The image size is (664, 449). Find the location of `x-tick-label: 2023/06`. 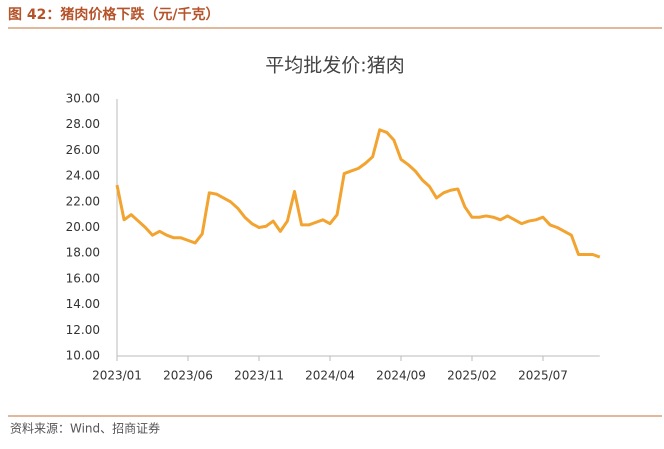

x-tick-label: 2023/06 is located at coordinates (188, 376).